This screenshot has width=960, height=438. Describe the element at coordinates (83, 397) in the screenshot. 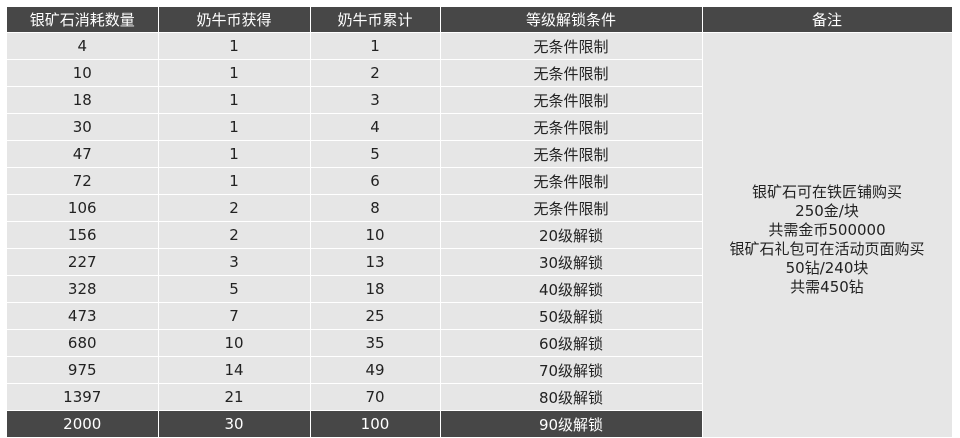

I see `table-cell: 1397` at that location.